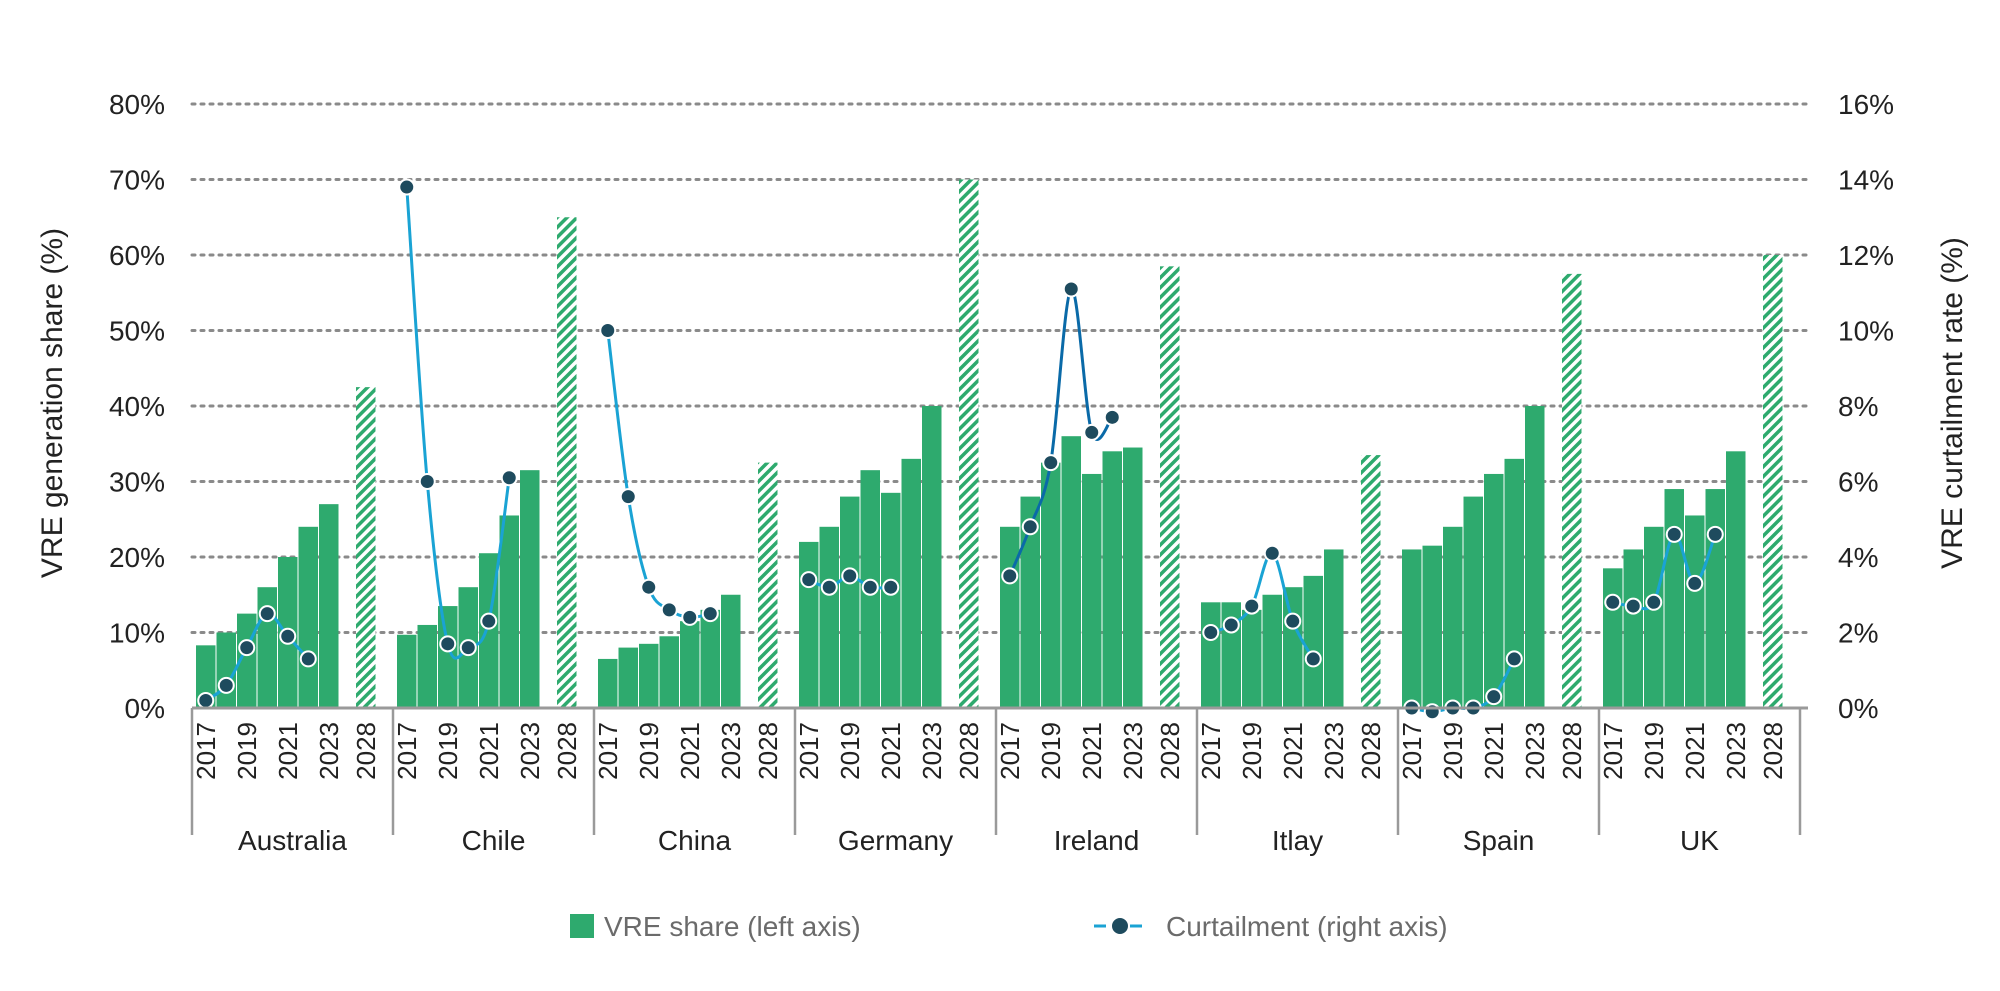  What do you see at coordinates (1858, 406) in the screenshot?
I see `right-tick-label: 8%` at bounding box center [1858, 406].